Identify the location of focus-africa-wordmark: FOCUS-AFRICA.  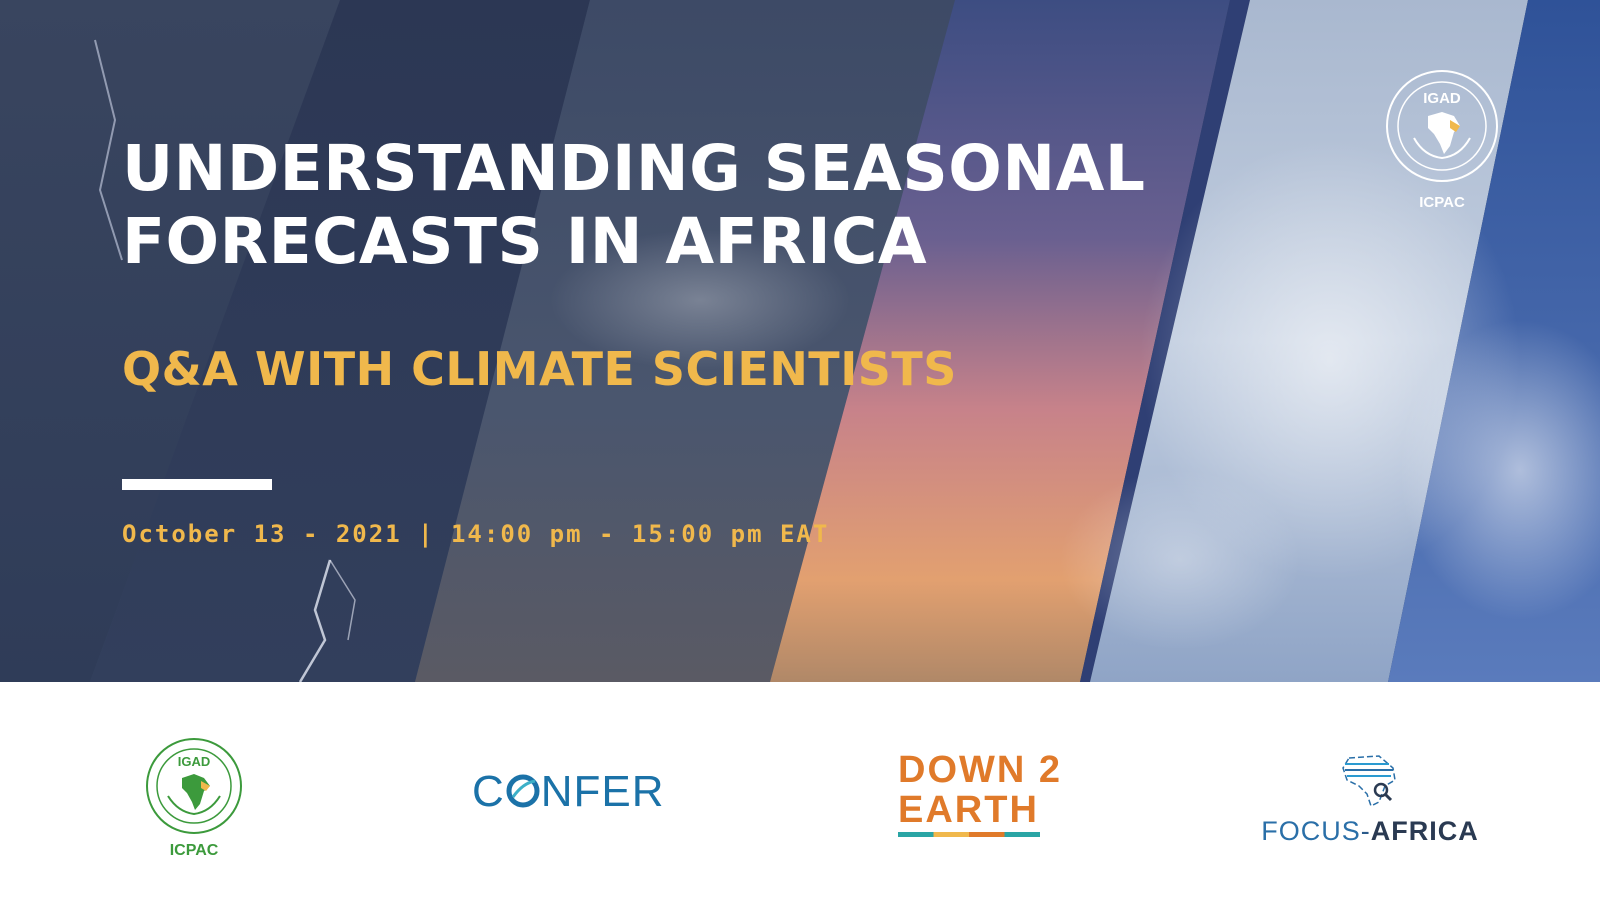
(1370, 831).